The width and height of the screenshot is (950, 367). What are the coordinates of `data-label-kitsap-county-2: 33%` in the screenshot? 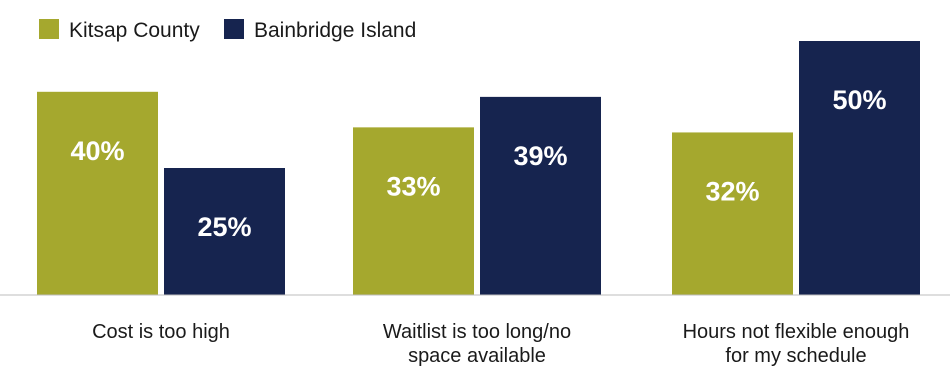 It's located at (413, 186).